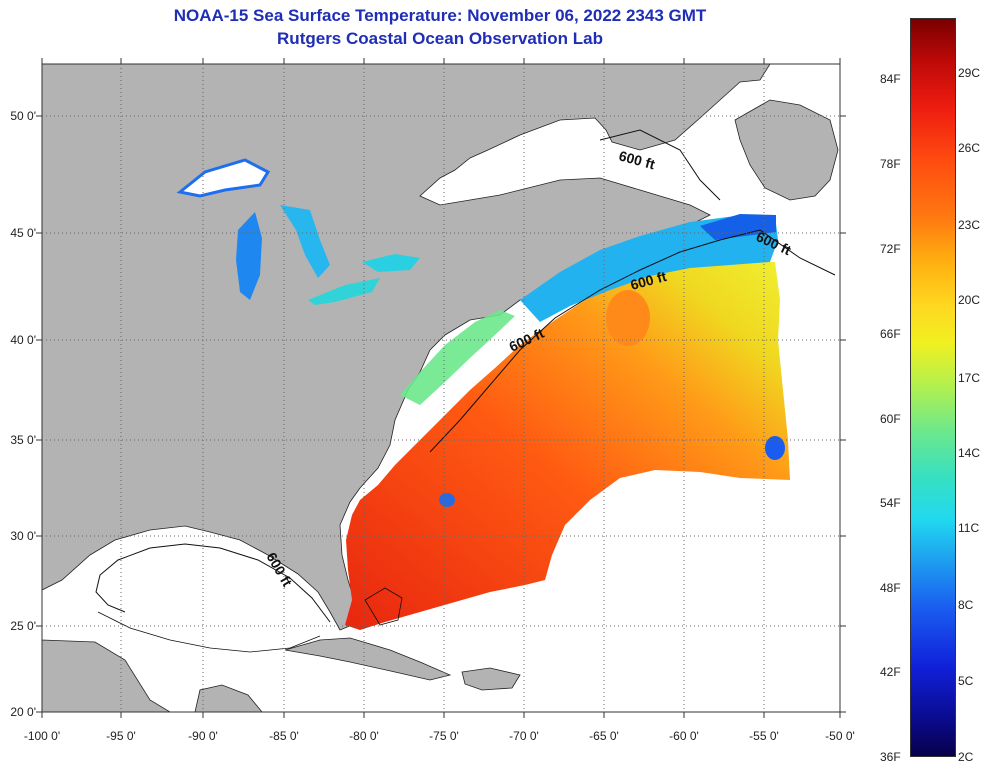 The width and height of the screenshot is (984, 770). Describe the element at coordinates (969, 453) in the screenshot. I see `celsius-label: 14C` at that location.